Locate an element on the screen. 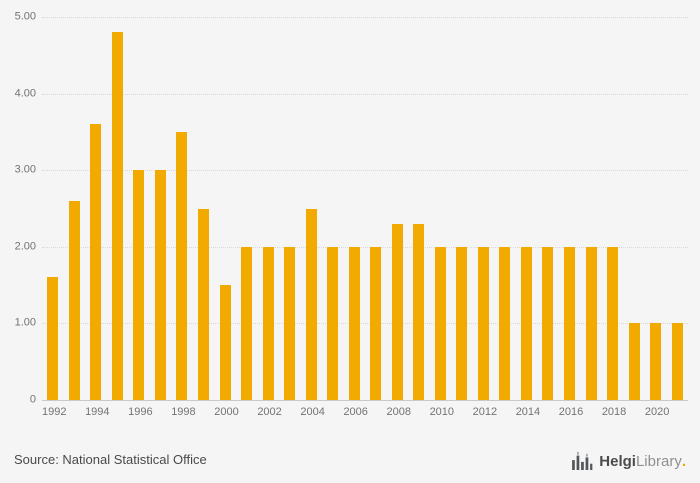 The image size is (700, 483). bar-slot-2021 is located at coordinates (677, 208).